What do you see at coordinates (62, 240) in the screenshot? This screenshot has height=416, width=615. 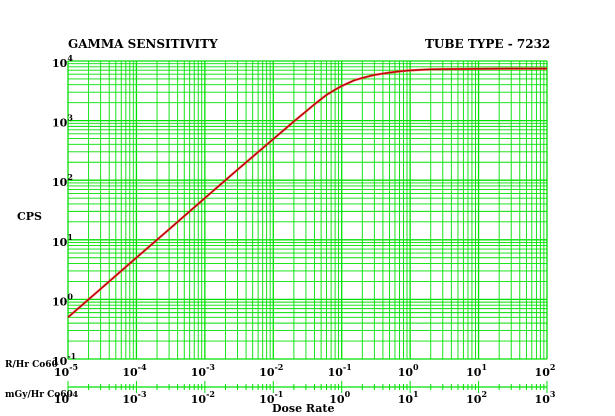 I see `y-tick-label: 10¹` at bounding box center [62, 240].